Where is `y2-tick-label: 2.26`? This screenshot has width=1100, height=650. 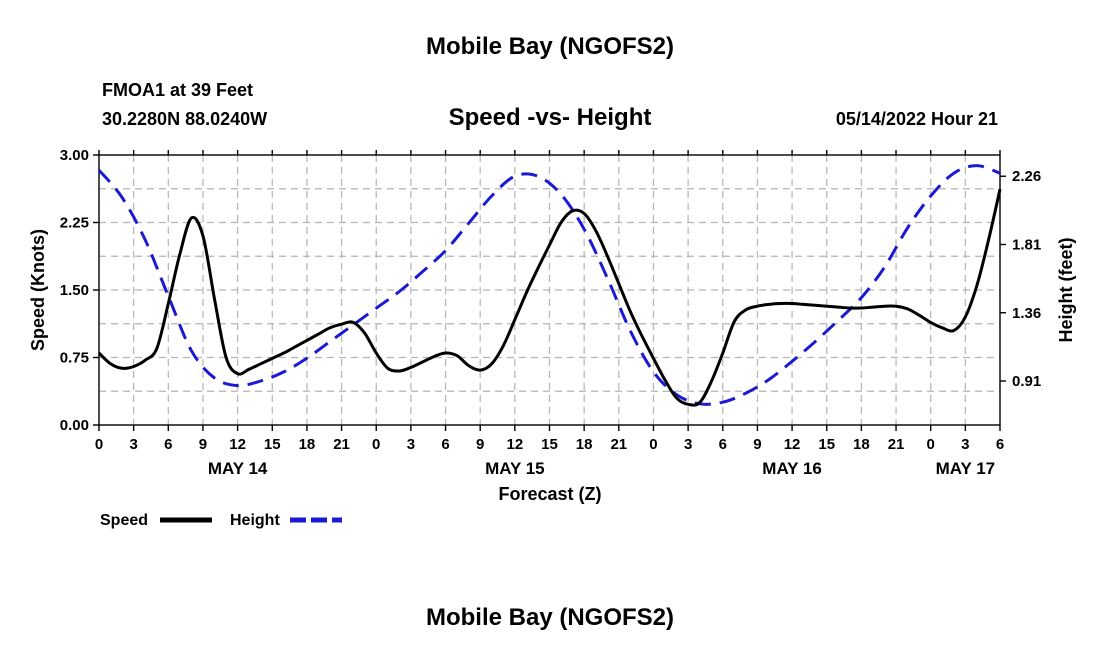 y2-tick-label: 2.26 is located at coordinates (1026, 176).